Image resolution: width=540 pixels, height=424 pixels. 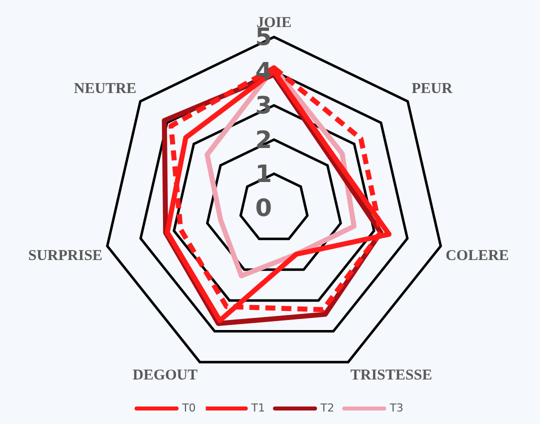 I want to click on spoke-label: DEGOUT, so click(x=165, y=375).